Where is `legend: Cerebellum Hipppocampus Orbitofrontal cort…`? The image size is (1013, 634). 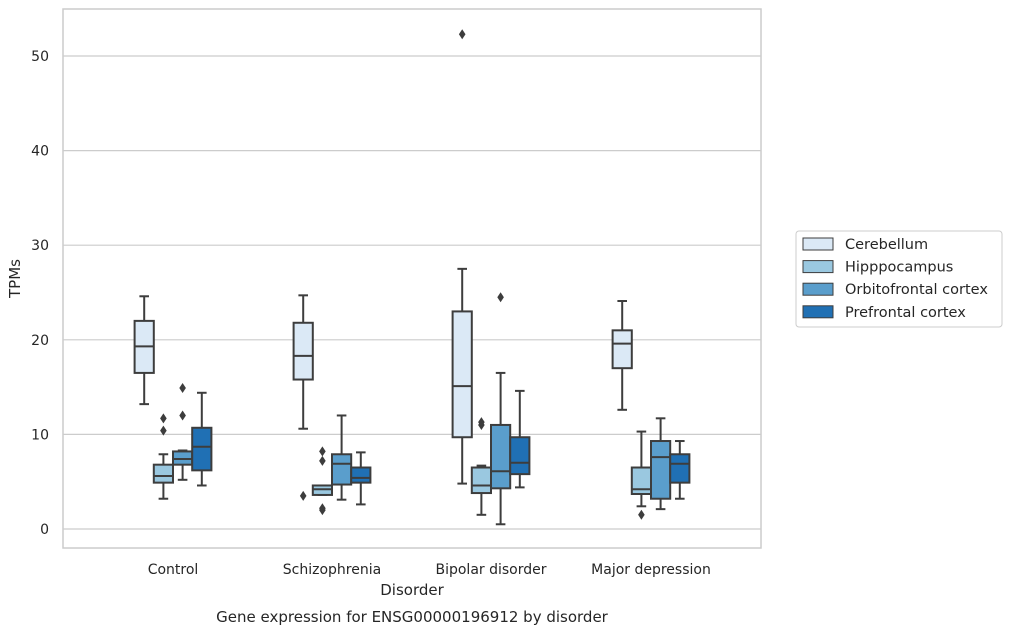
legend: Cerebellum Hipppocampus Orbitofrontal cort… is located at coordinates (899, 279).